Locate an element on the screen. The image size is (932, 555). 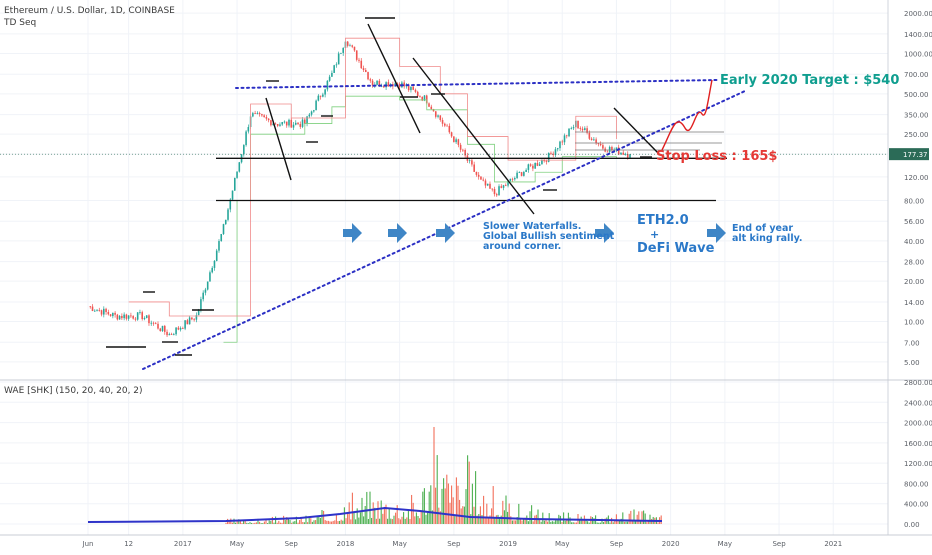
time-tick-label: 2020 is located at coordinates (671, 544).